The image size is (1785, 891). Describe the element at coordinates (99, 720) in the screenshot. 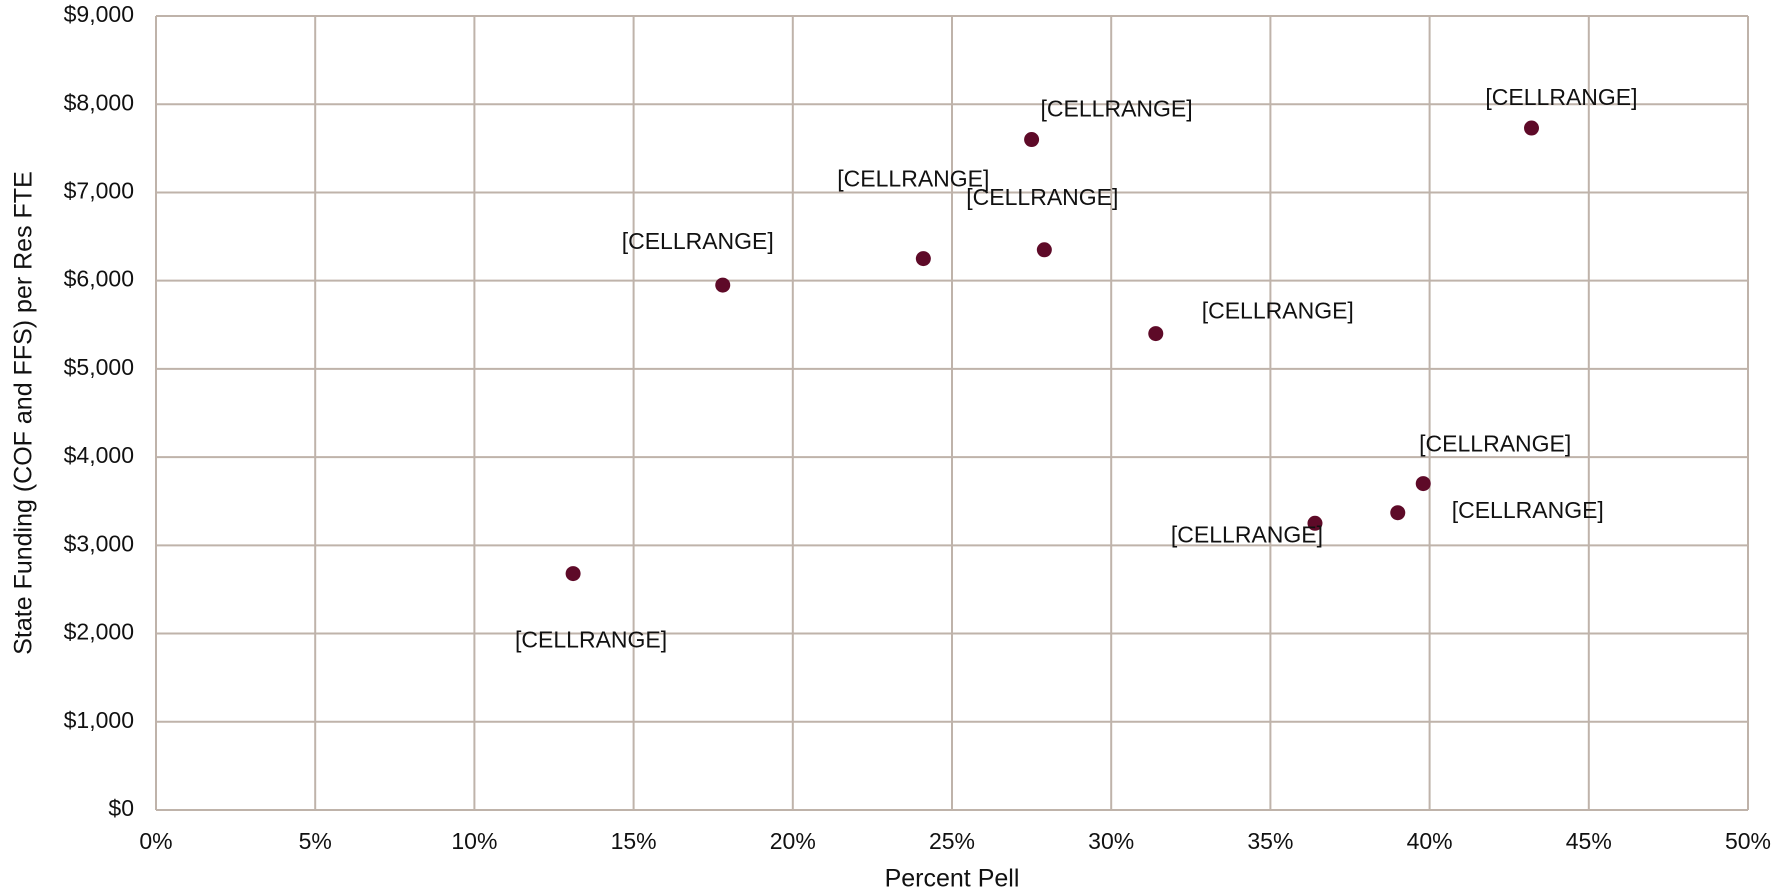

I see `y-tick-label: $1,000` at that location.